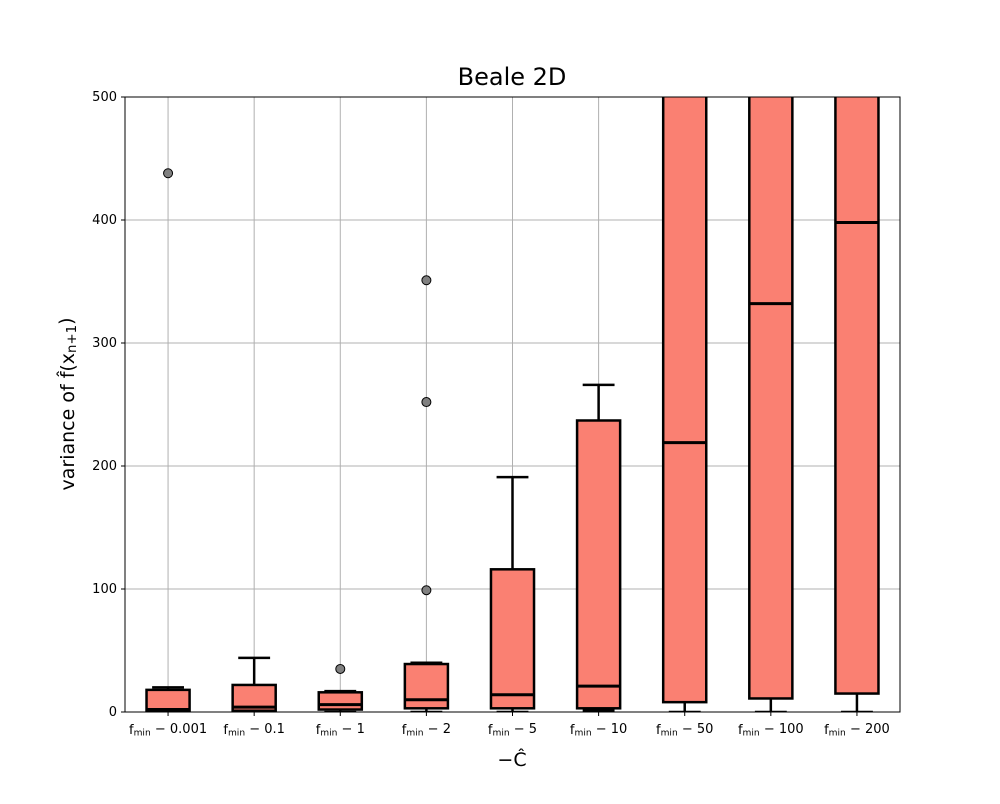 The height and width of the screenshot is (804, 1000). I want to click on chart-title: Beale 2D, so click(512, 77).